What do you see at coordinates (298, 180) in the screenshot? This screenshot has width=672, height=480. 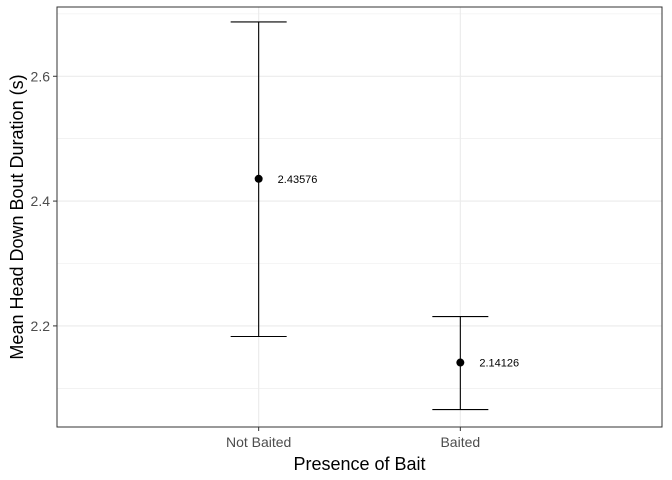 I see `data-label: 2.43576` at bounding box center [298, 180].